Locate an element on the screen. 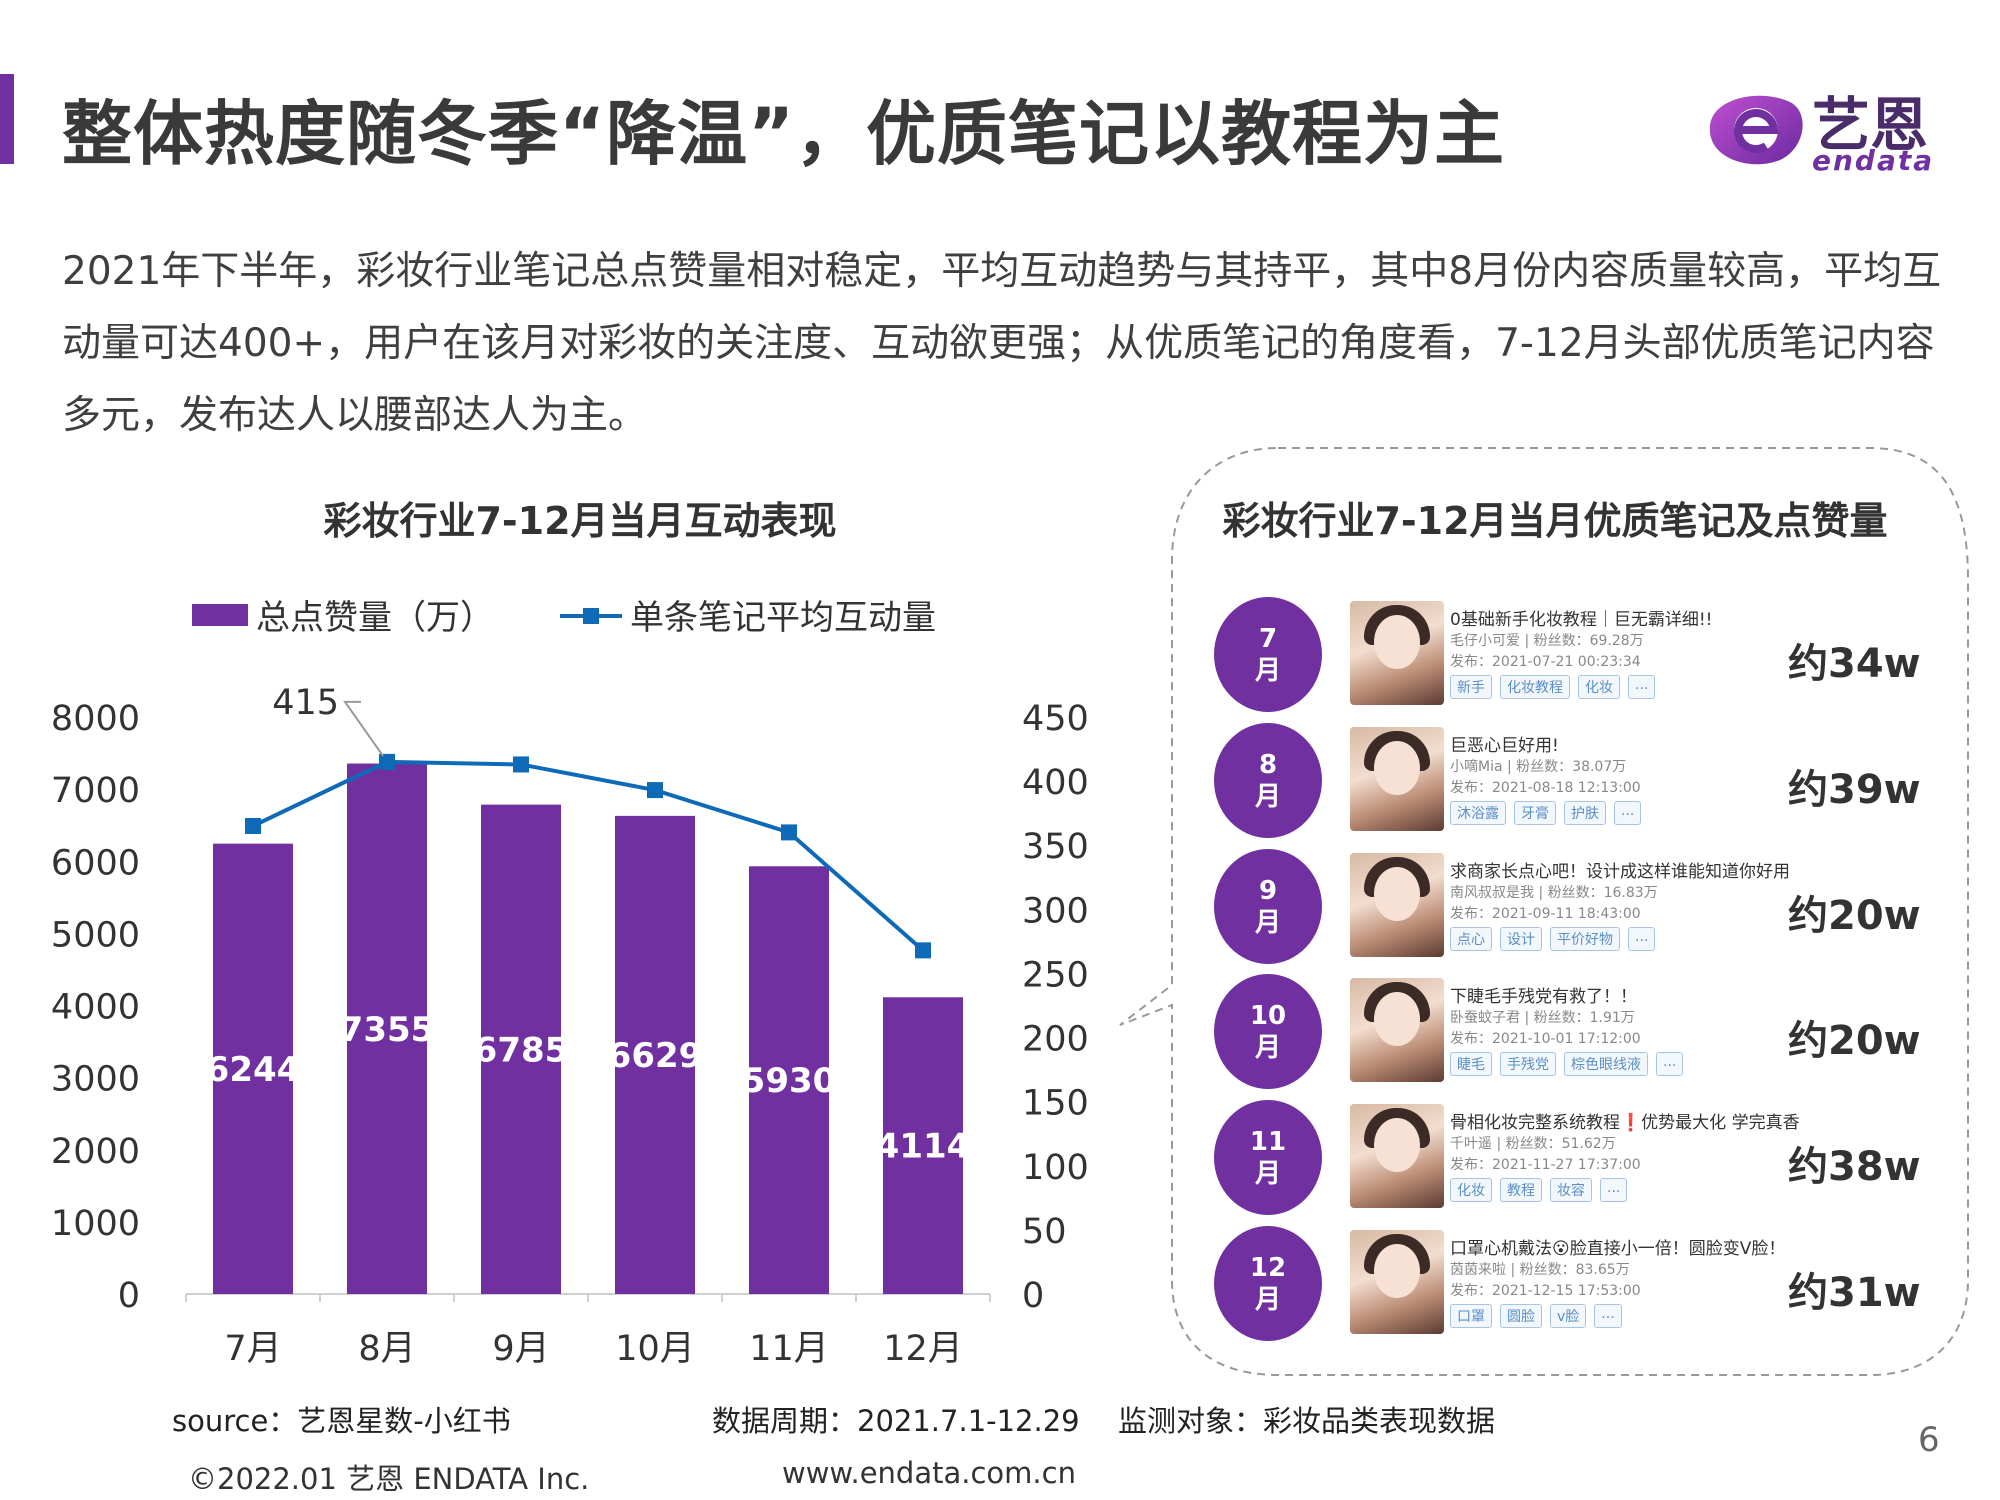  panel-title: 彩妆行业7-12月当月优质笔记及点赞量 is located at coordinates (1555, 521).